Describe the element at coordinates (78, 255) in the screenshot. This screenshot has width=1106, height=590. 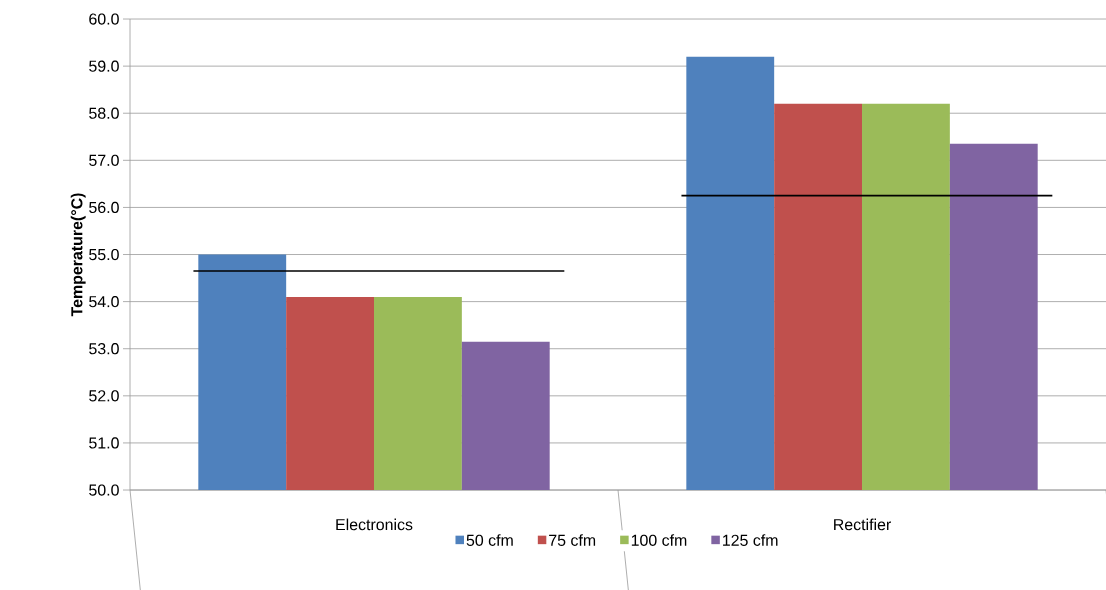
I see `y-axis-title: Temperature(°C)` at that location.